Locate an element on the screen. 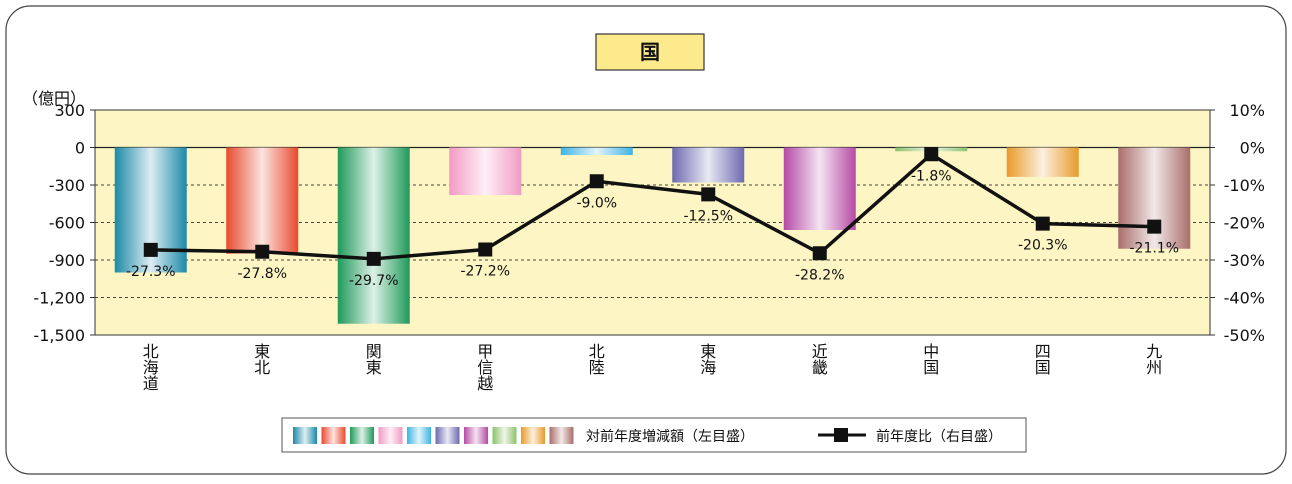 The image size is (1292, 484). right-tick-label: -50% is located at coordinates (1244, 335).